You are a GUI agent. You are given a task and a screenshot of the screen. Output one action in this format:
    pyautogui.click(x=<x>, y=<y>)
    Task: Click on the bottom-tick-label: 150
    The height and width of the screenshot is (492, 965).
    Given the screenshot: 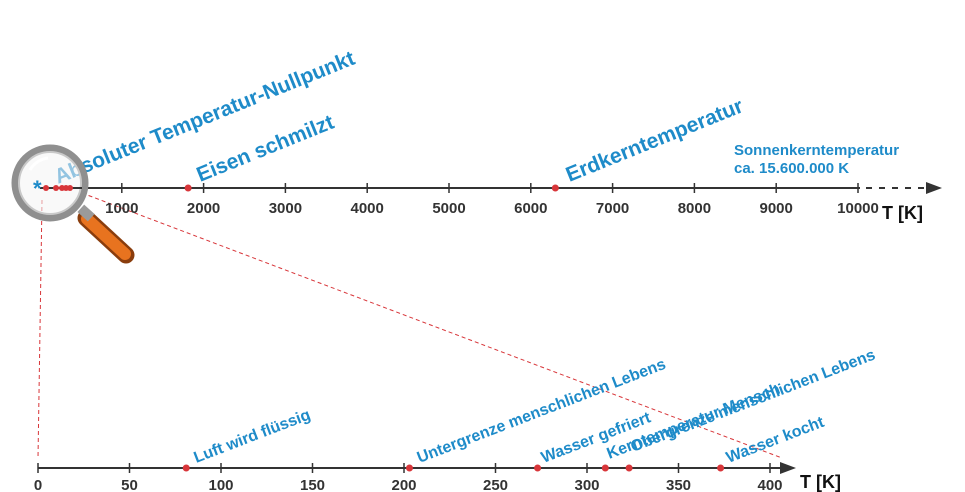 What is the action you would take?
    pyautogui.click(x=312, y=484)
    